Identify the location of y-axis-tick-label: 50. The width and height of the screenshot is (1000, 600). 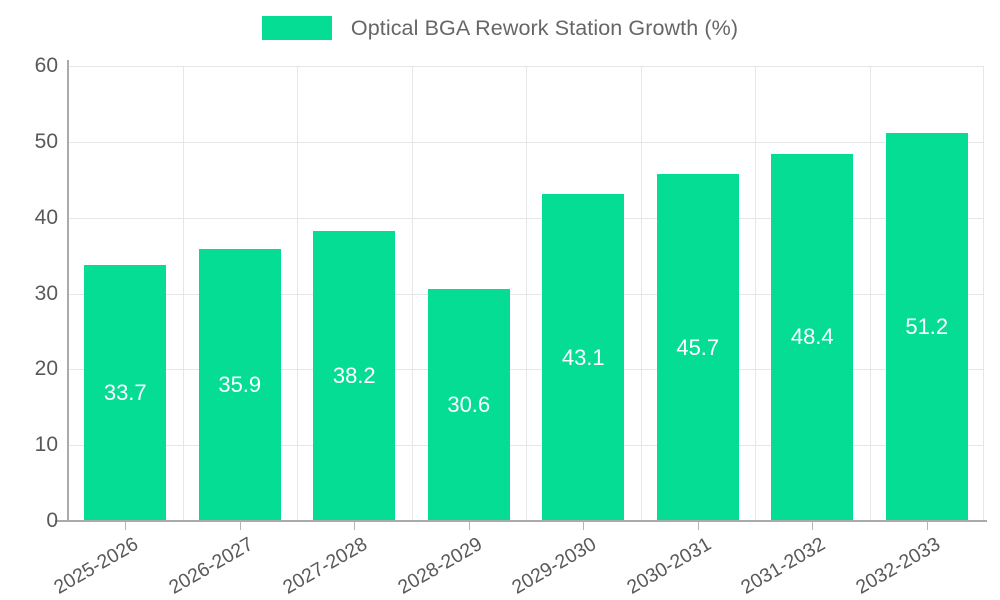
(46, 141).